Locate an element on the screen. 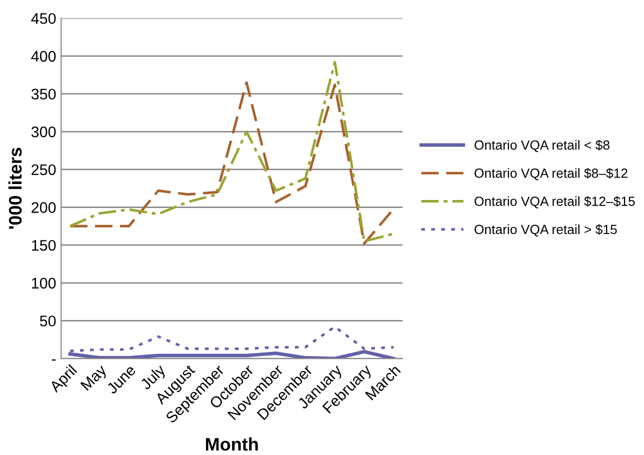 The image size is (644, 455). y-tick-label: 200 is located at coordinates (44, 207).